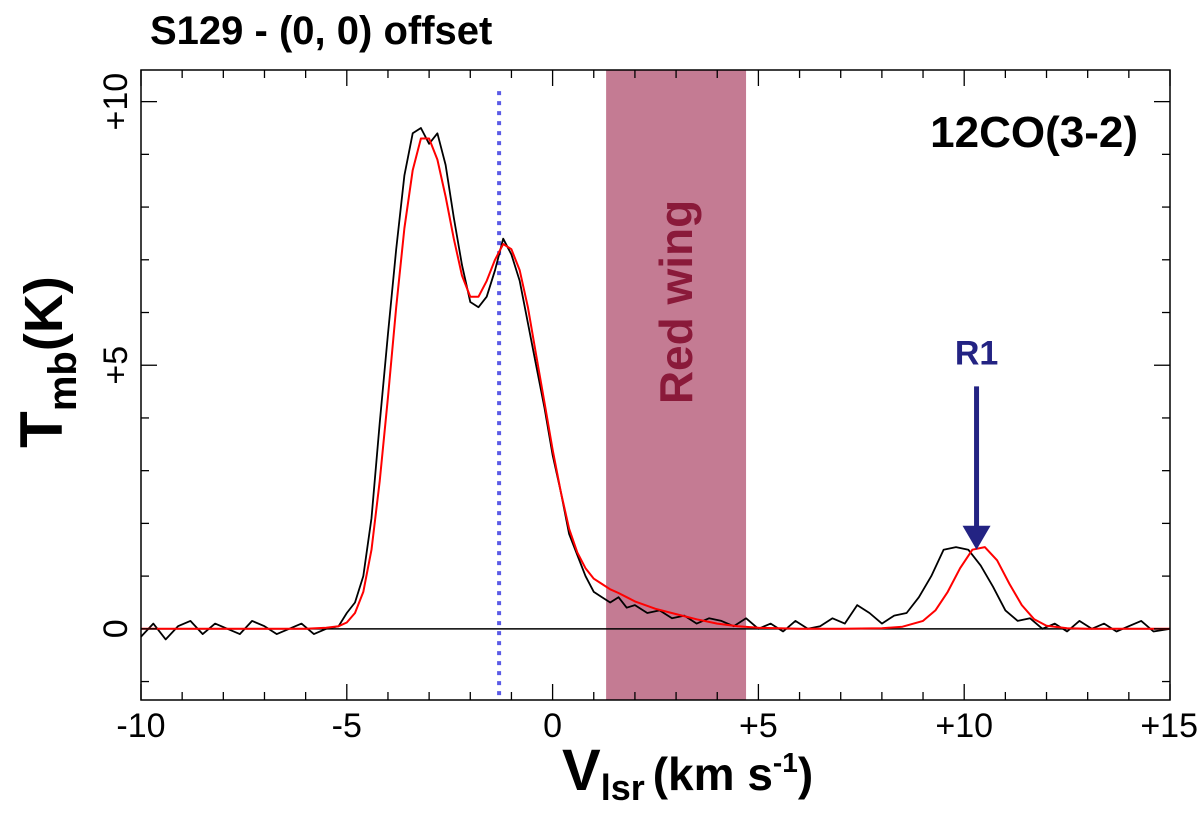 Image resolution: width=1200 pixels, height=819 pixels. What do you see at coordinates (976, 353) in the screenshot?
I see `r1-label: R1` at bounding box center [976, 353].